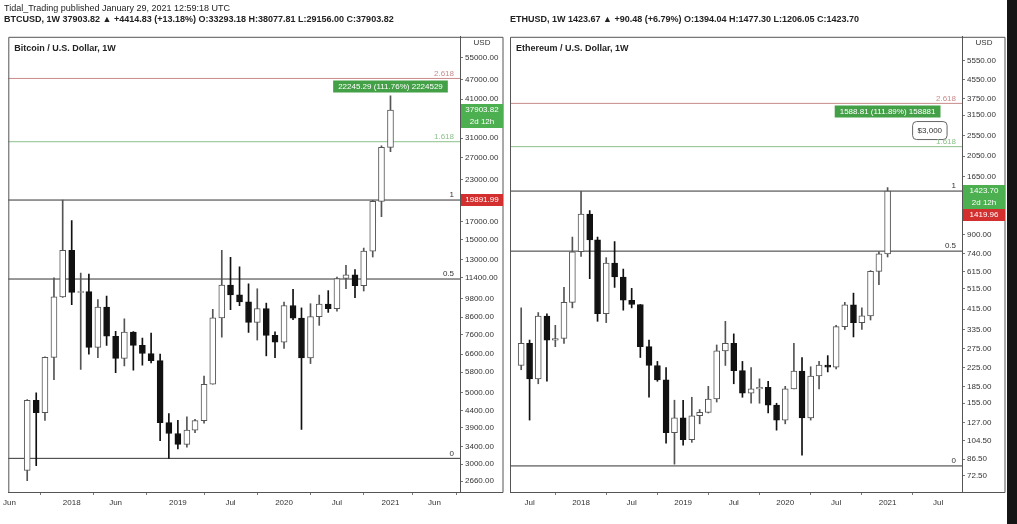 This screenshot has height=524, width=1017. Describe the element at coordinates (685, 19) in the screenshot. I see `chart-subtitle: ETHUSD, 1W 1423.67 ▲ +90.48 (+6.79%) O:1394.04 H:1477.30 L:1206.05 C:1423.70` at that location.